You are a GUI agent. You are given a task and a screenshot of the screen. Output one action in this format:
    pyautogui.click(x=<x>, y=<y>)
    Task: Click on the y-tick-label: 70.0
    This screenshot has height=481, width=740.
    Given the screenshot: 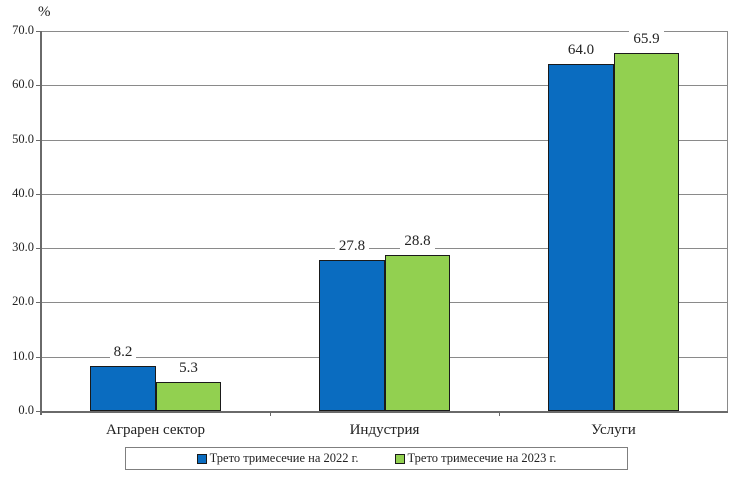 What is the action you would take?
    pyautogui.click(x=23, y=30)
    